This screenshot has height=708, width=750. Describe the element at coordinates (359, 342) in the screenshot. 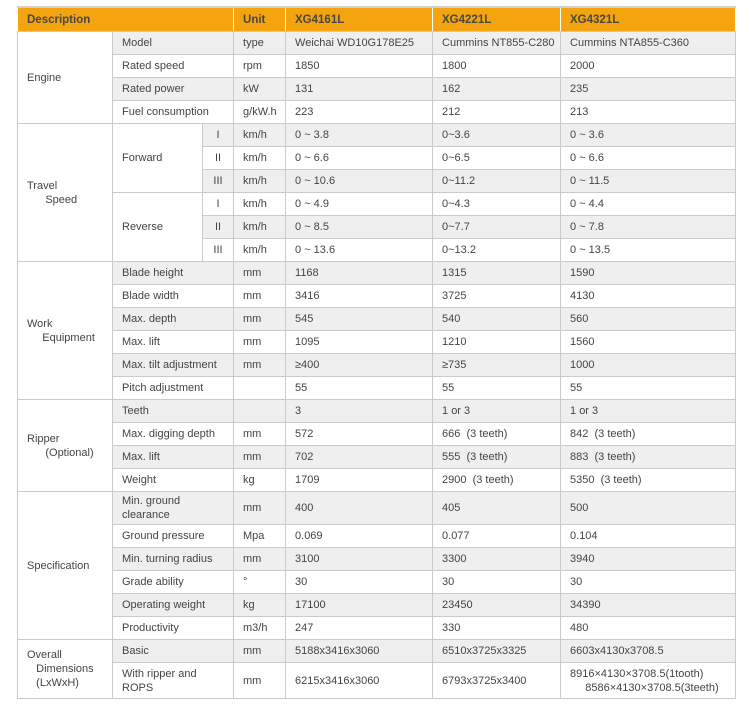

I see `value-cell: 1095` at that location.